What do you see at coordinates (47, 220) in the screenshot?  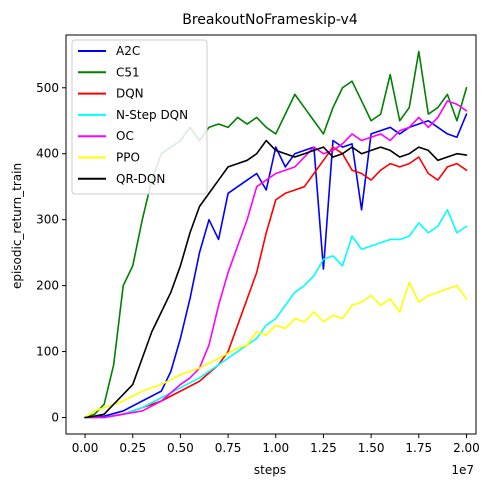 I see `y-tick-label: 300` at bounding box center [47, 220].